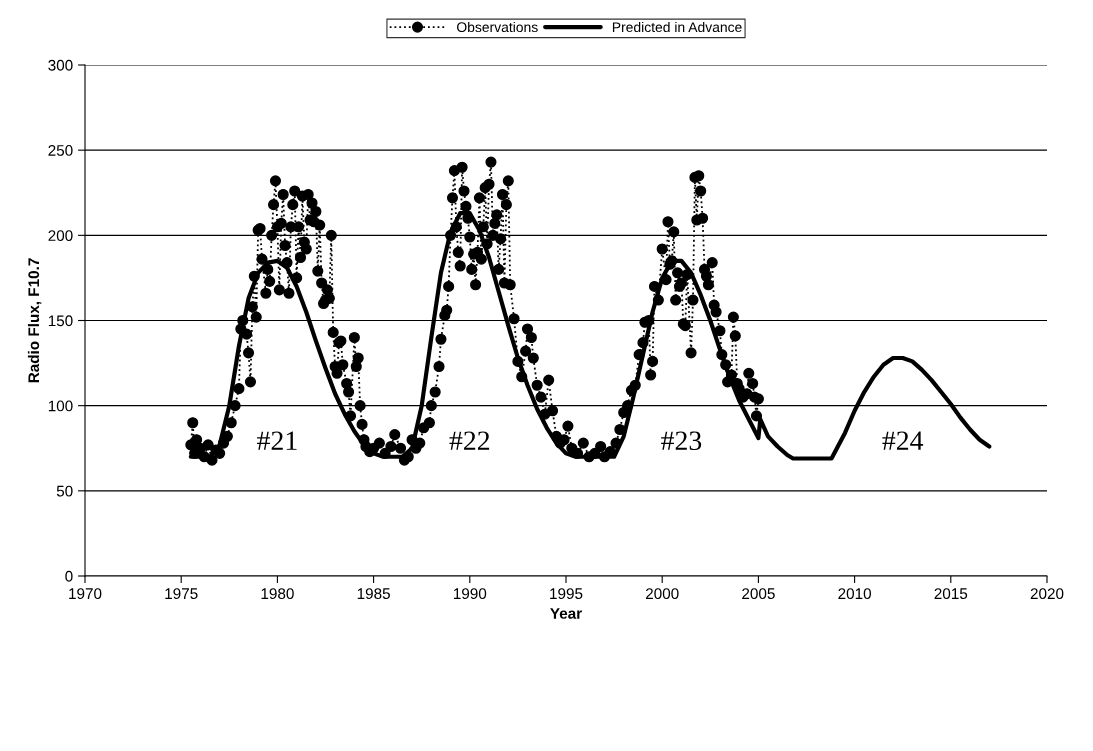  Describe the element at coordinates (34, 320) in the screenshot. I see `y-axis-title: Radio Flux, F10.7` at that location.